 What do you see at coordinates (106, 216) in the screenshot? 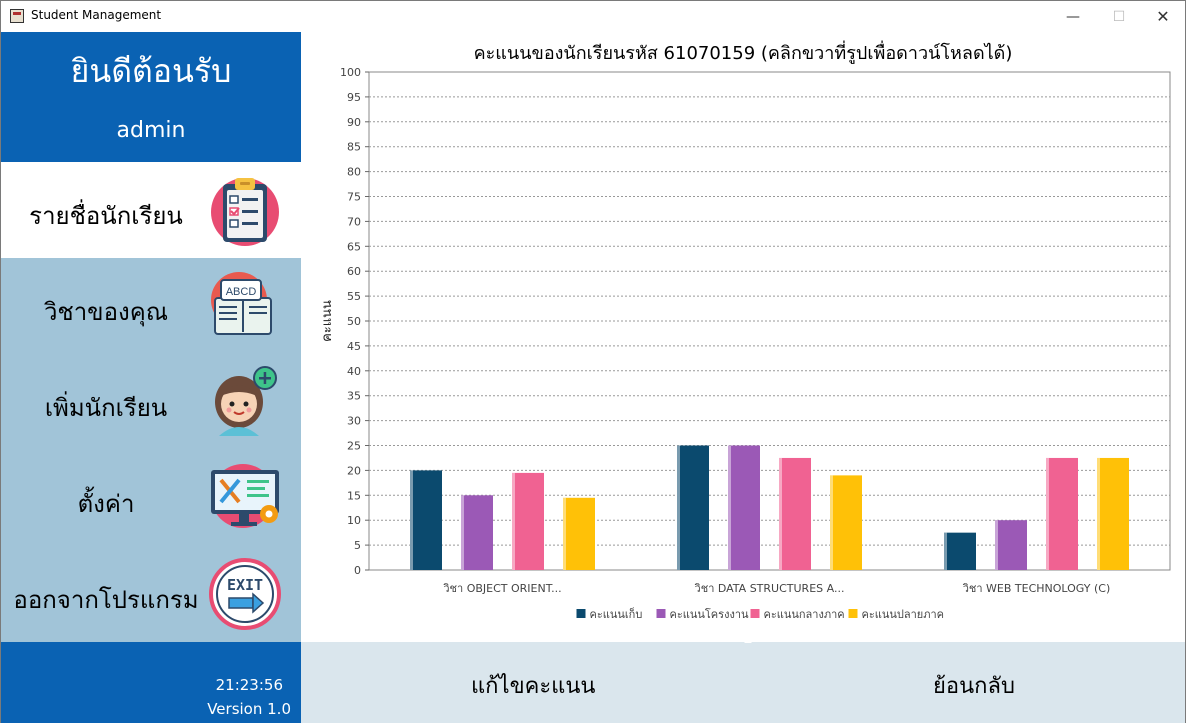
I see `sidebar-item-label: รายชื่อนักเรียน` at bounding box center [106, 216].